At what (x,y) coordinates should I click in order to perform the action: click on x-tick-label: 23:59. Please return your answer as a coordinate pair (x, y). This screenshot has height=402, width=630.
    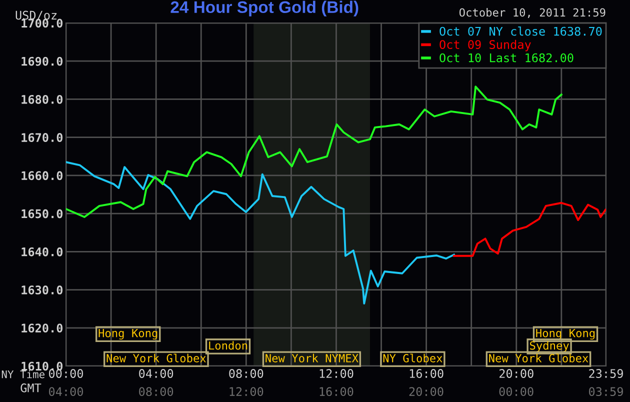
    Looking at the image, I should click on (606, 373).